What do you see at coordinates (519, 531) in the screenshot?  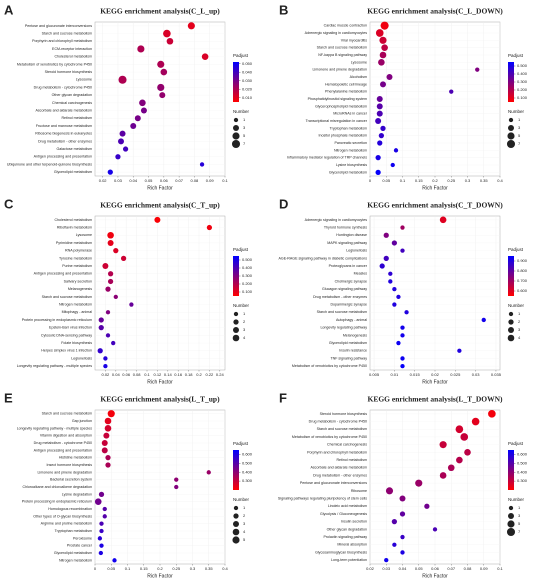 I see `size-legend-label: 7` at bounding box center [519, 531].